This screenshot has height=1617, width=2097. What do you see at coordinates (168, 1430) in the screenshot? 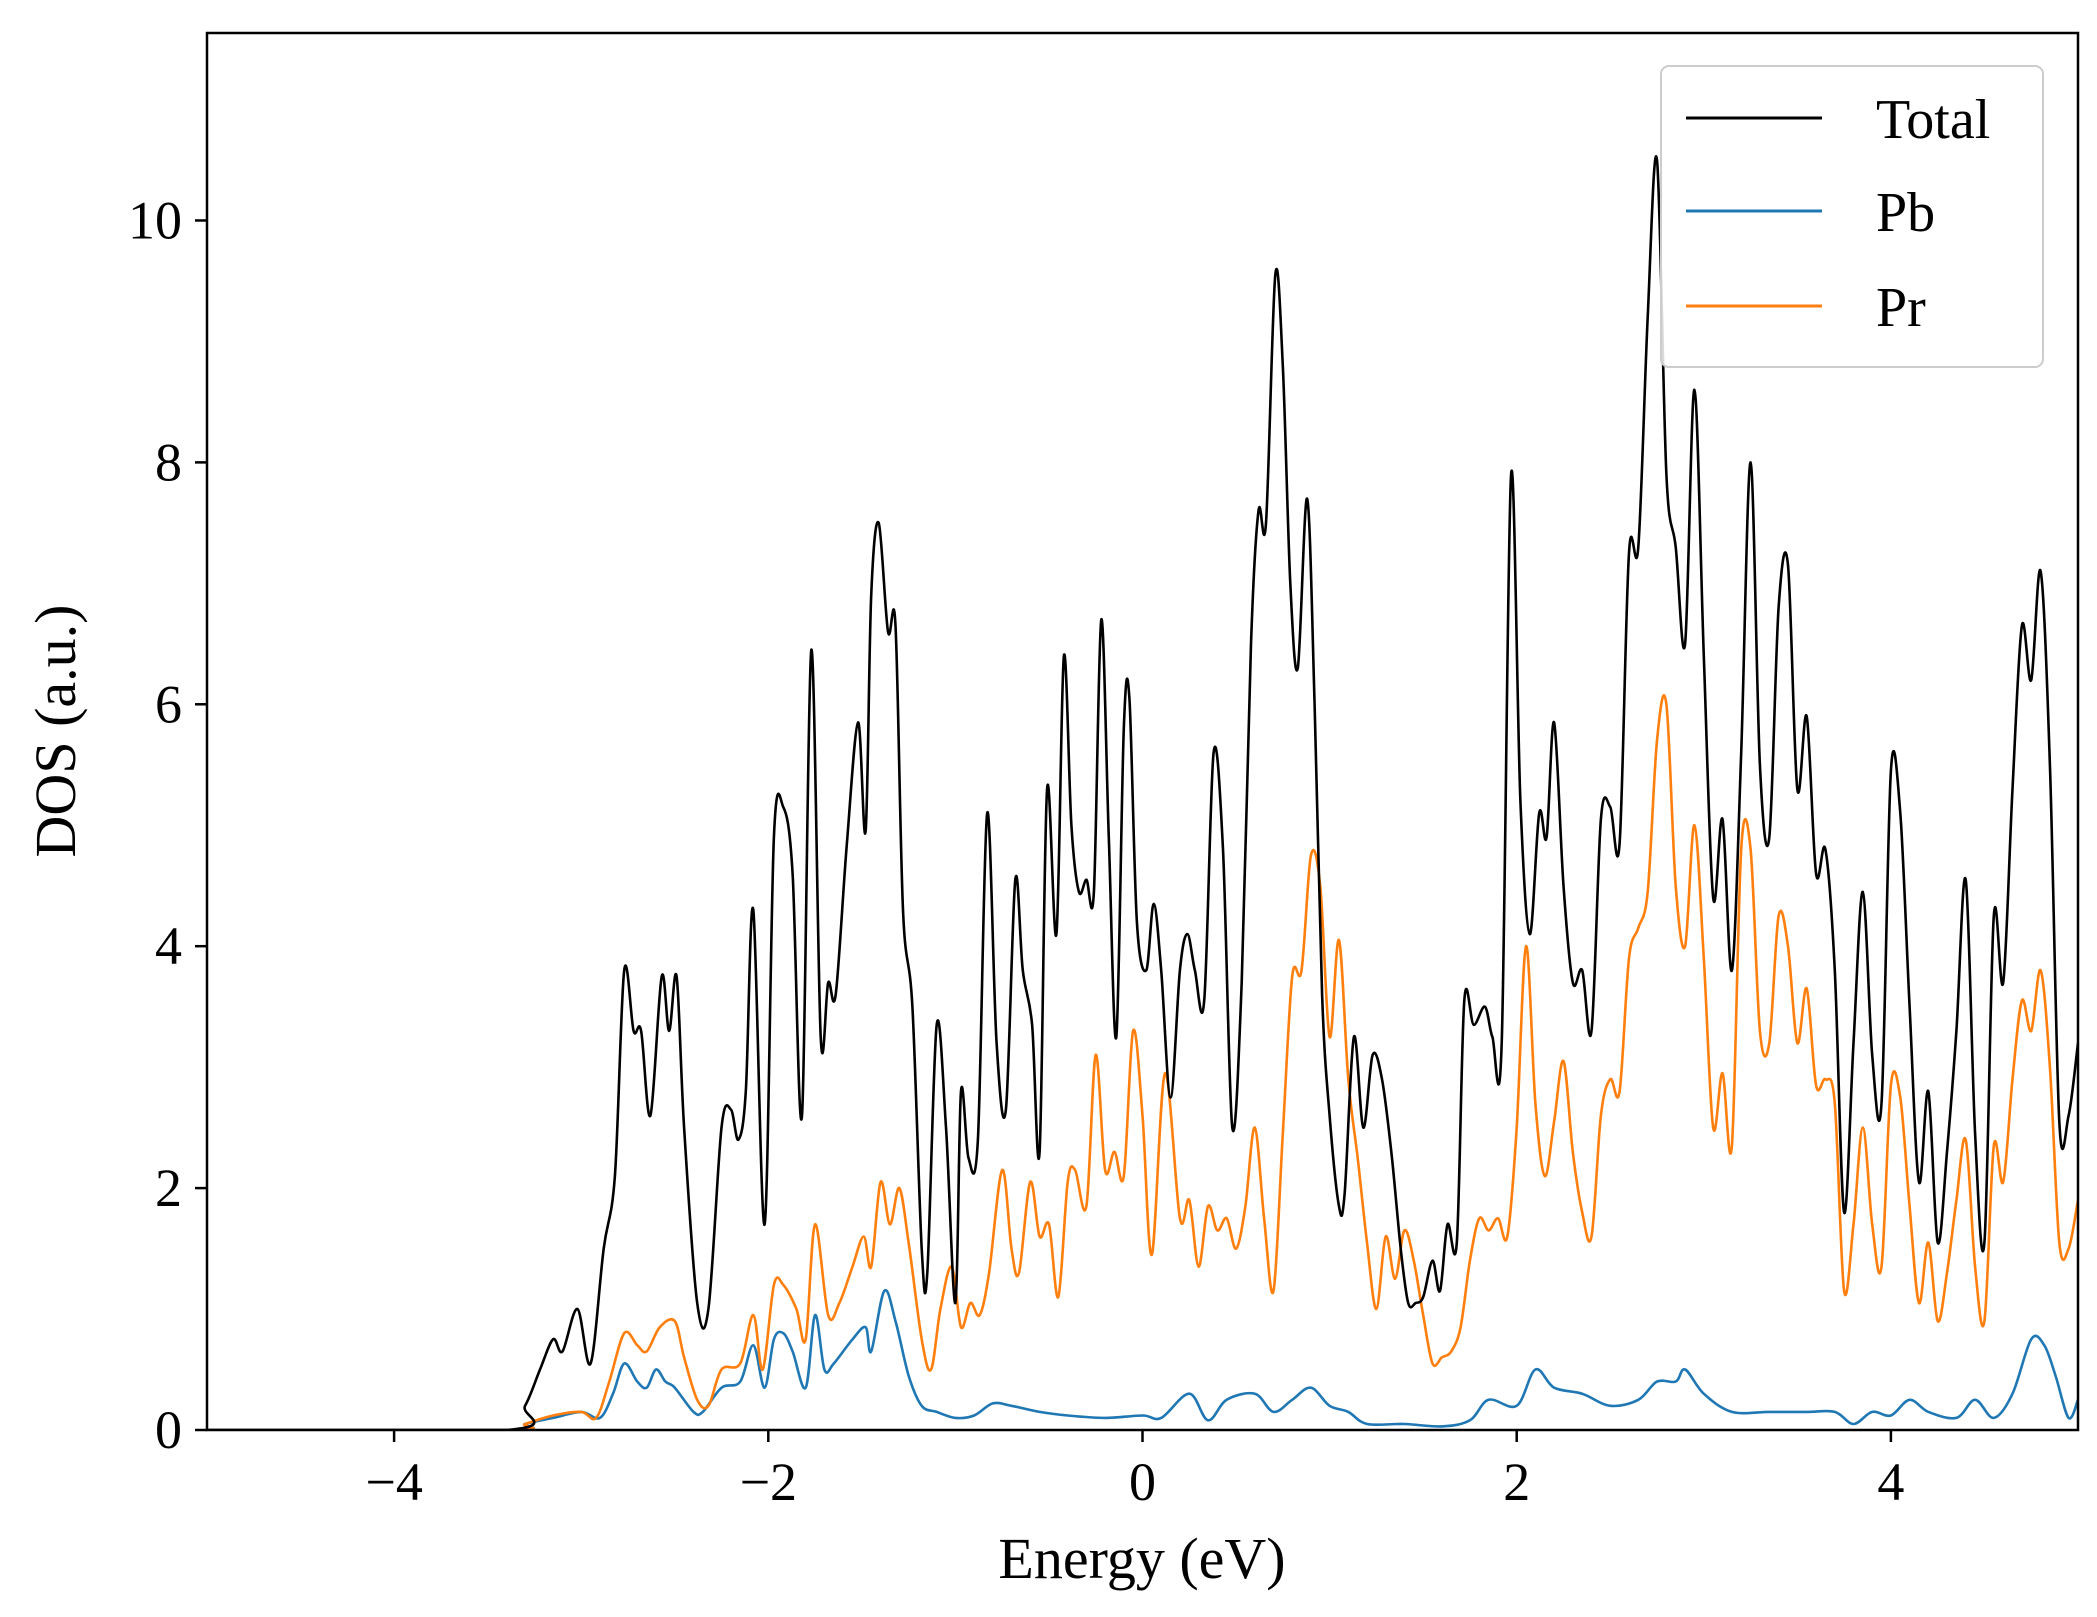
I see `y-tick-label: 0` at bounding box center [168, 1430].